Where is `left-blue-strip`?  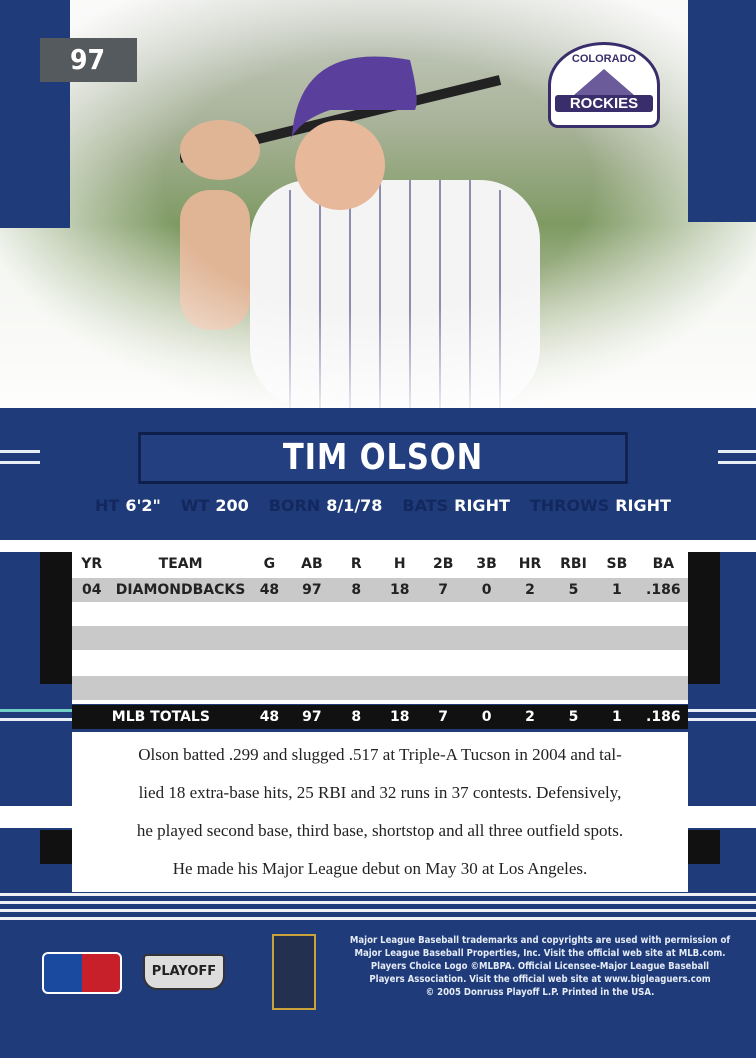
left-blue-strip is located at coordinates (35, 114).